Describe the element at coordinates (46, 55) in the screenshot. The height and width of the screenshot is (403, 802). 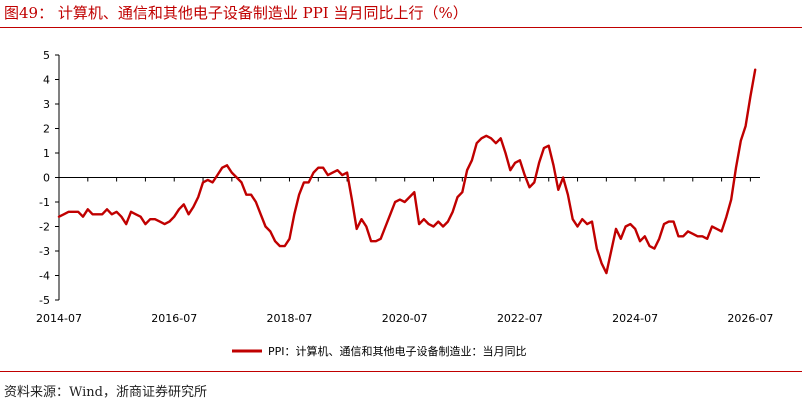
I see `y-tick-label: 5` at that location.